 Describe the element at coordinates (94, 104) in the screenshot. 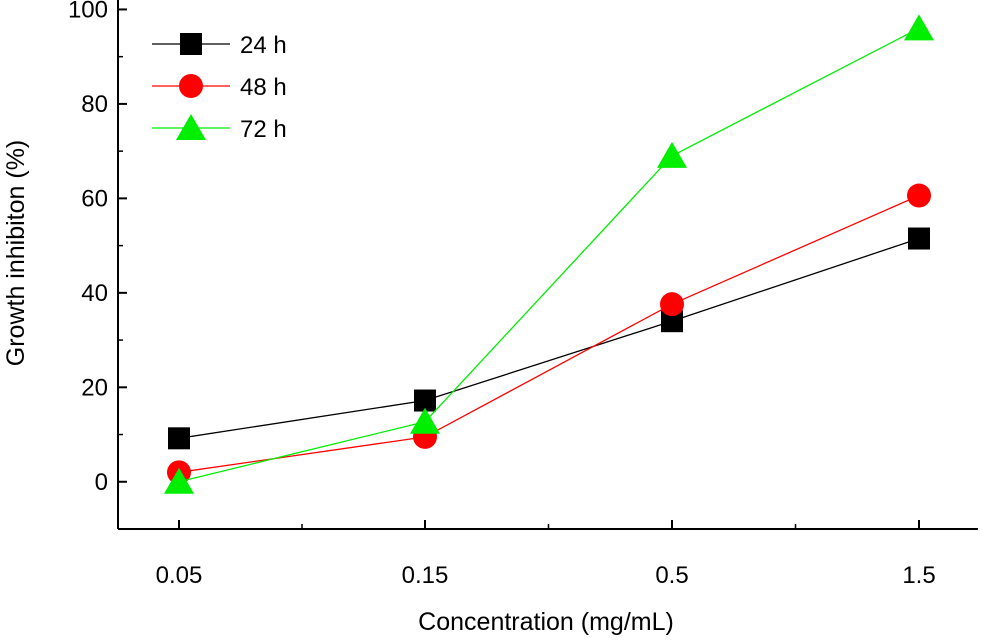

I see `y-tick-label: 80` at that location.